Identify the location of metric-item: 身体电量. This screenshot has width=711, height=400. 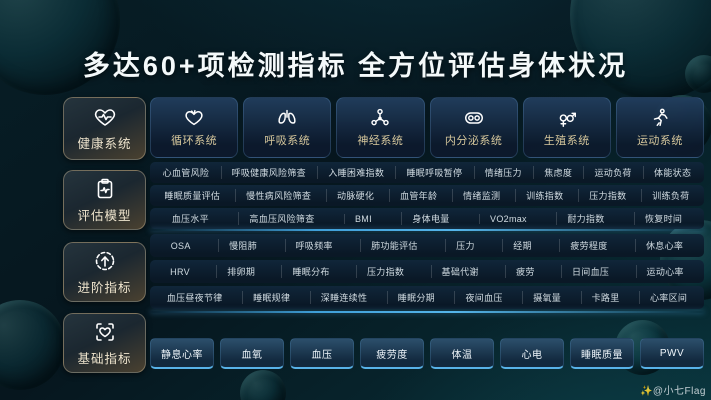
(425, 218).